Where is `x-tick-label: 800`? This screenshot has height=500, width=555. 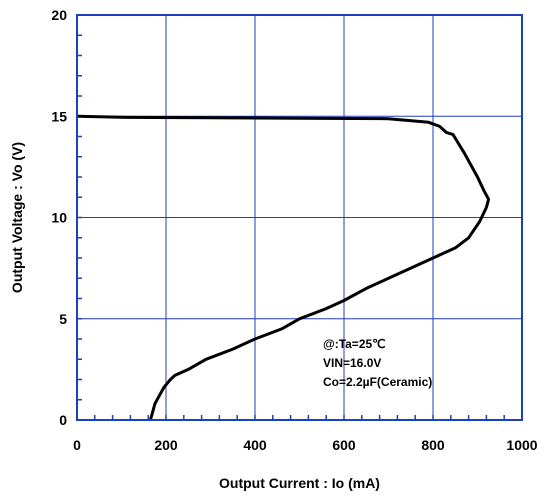
x-tick-label: 800 is located at coordinates (433, 445).